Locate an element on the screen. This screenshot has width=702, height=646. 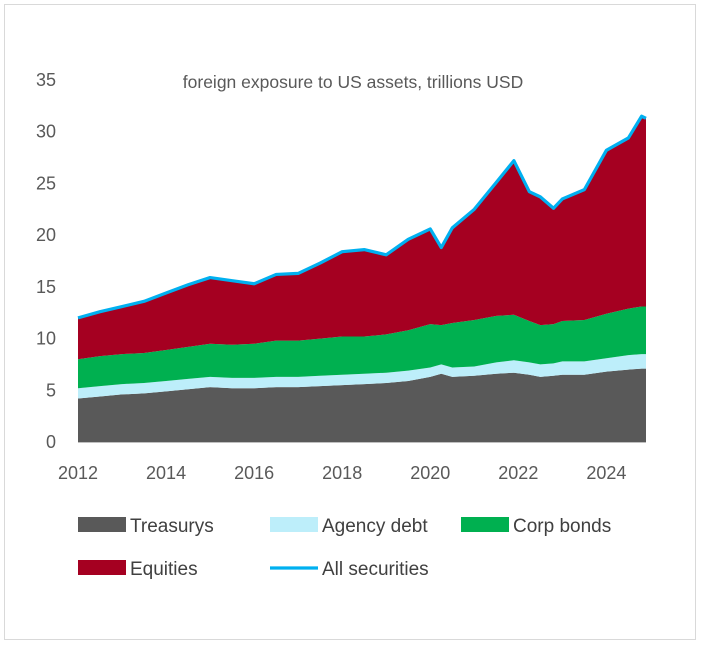
y-tick-label: 35 is located at coordinates (46, 80).